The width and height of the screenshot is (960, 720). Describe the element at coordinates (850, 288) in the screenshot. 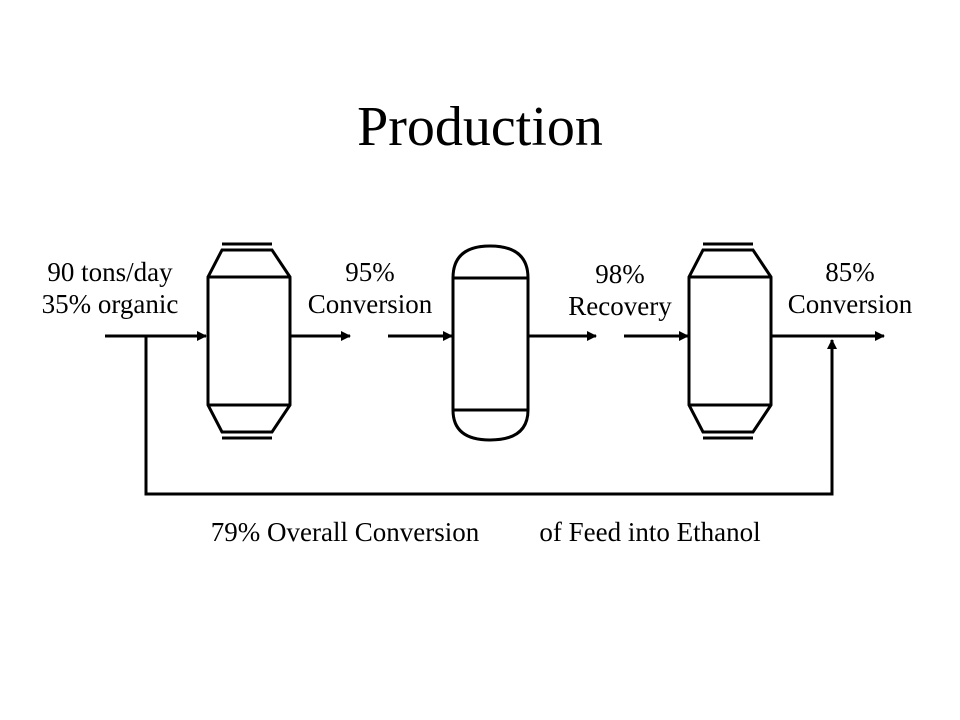

I see `stage3-label: 85% Conversion` at that location.